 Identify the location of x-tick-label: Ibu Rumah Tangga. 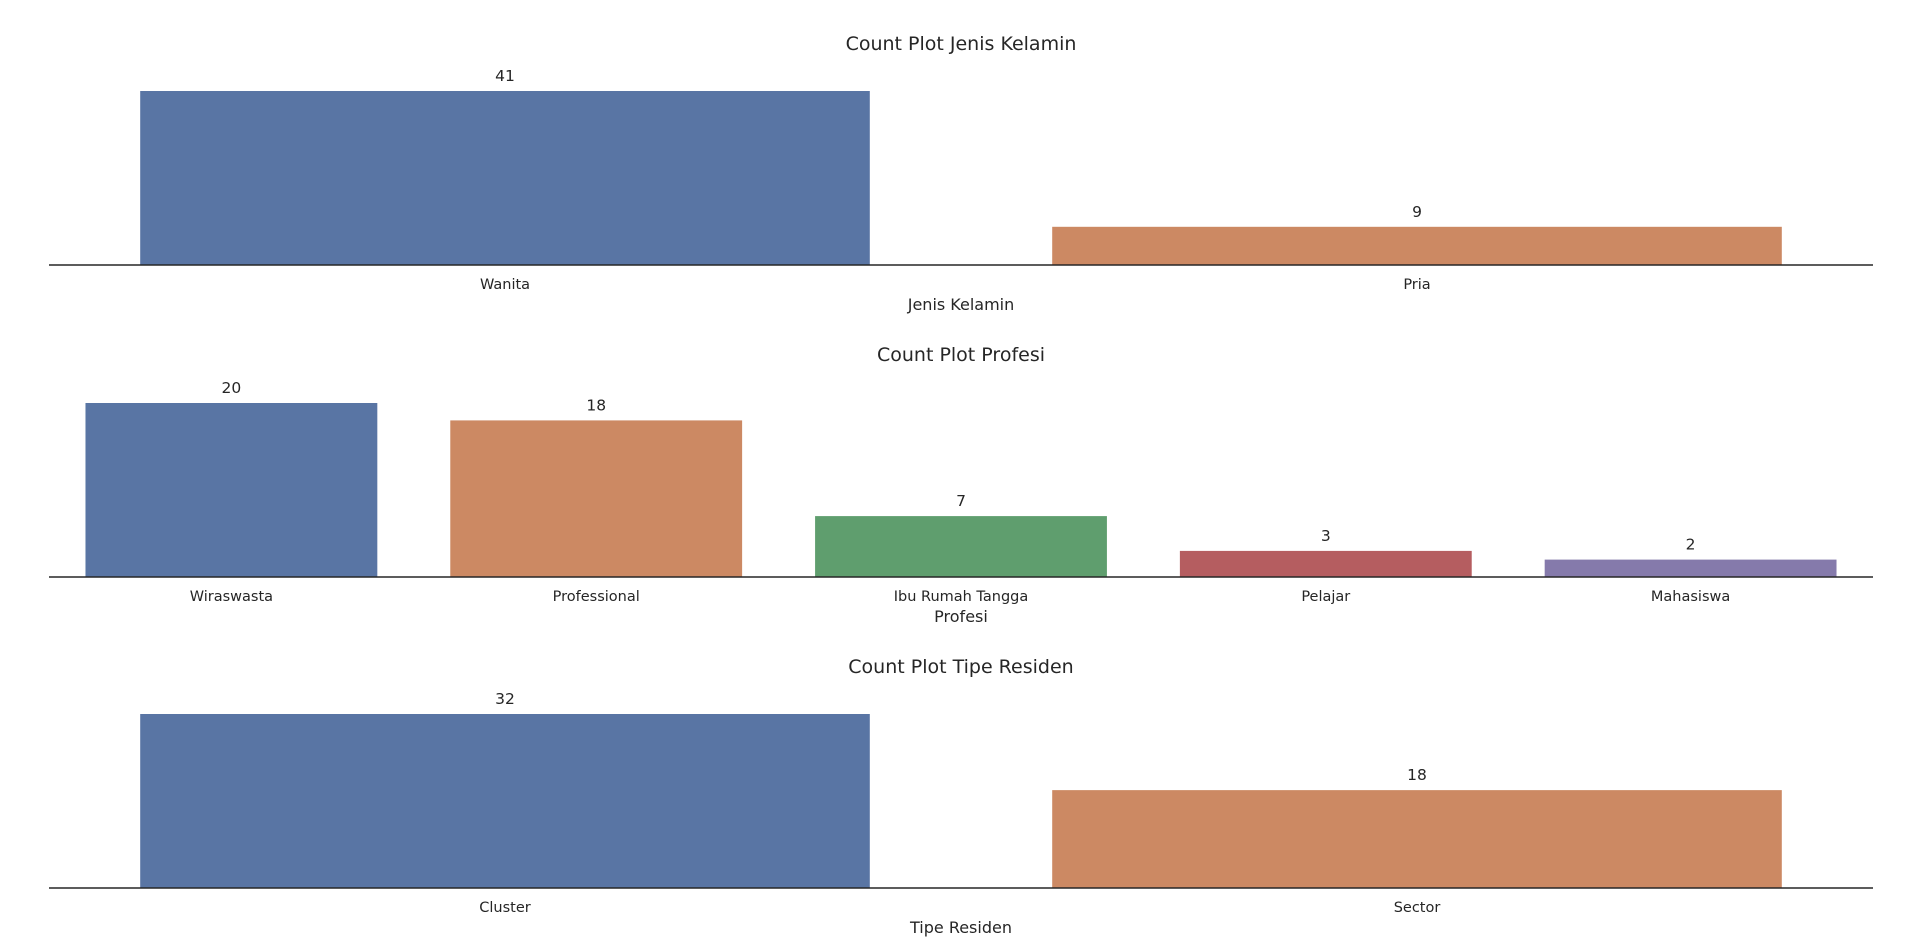
(961, 597).